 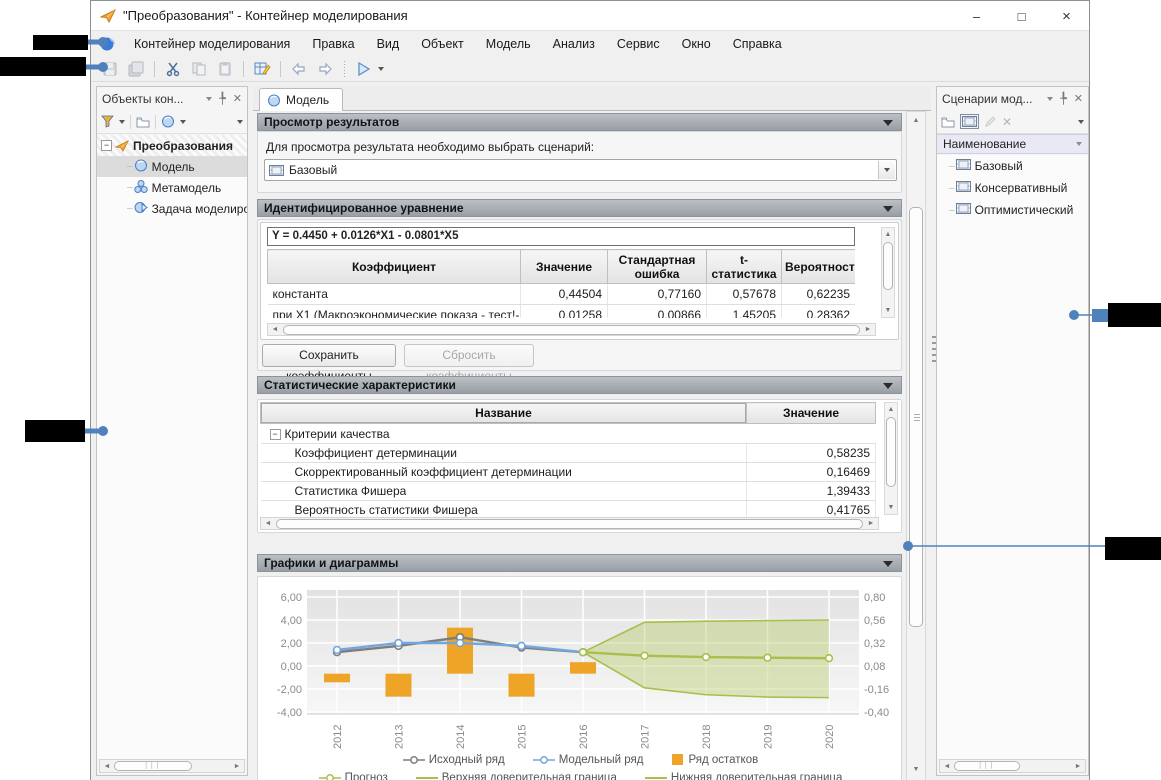 What do you see at coordinates (568, 433) in the screenshot?
I see `stats-group-row: − Критерии качества` at bounding box center [568, 433].